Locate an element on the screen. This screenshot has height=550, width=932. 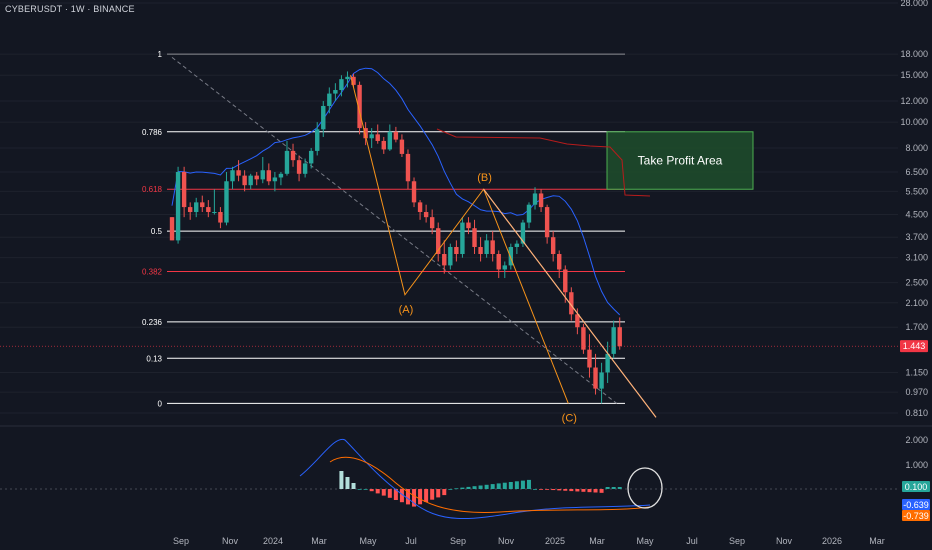
time-tick-label: Mar is located at coordinates (597, 541).